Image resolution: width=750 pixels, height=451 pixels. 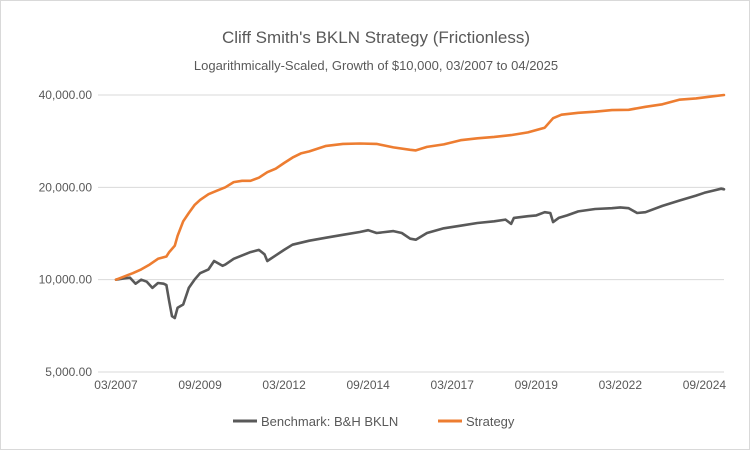 I want to click on legend-label: Strategy, so click(x=490, y=421).